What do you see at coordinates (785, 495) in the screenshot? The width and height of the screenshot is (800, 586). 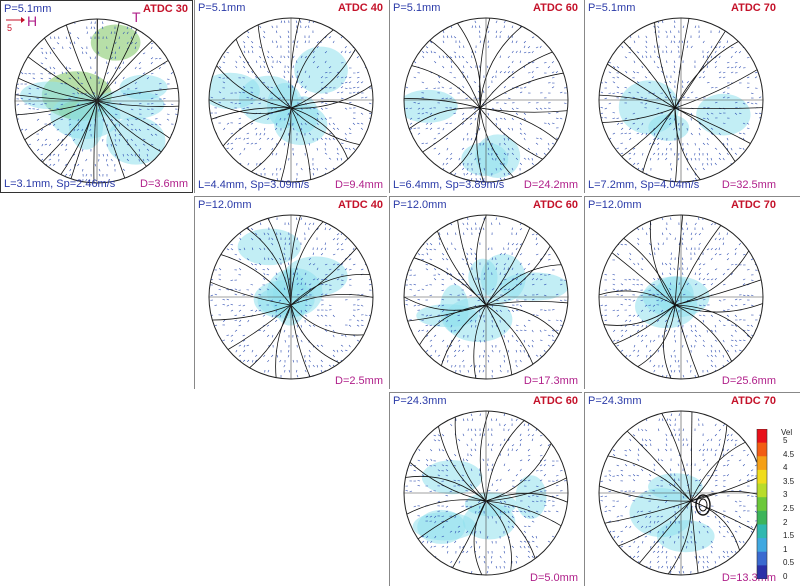 I see `legend-tick: 3` at bounding box center [785, 495].